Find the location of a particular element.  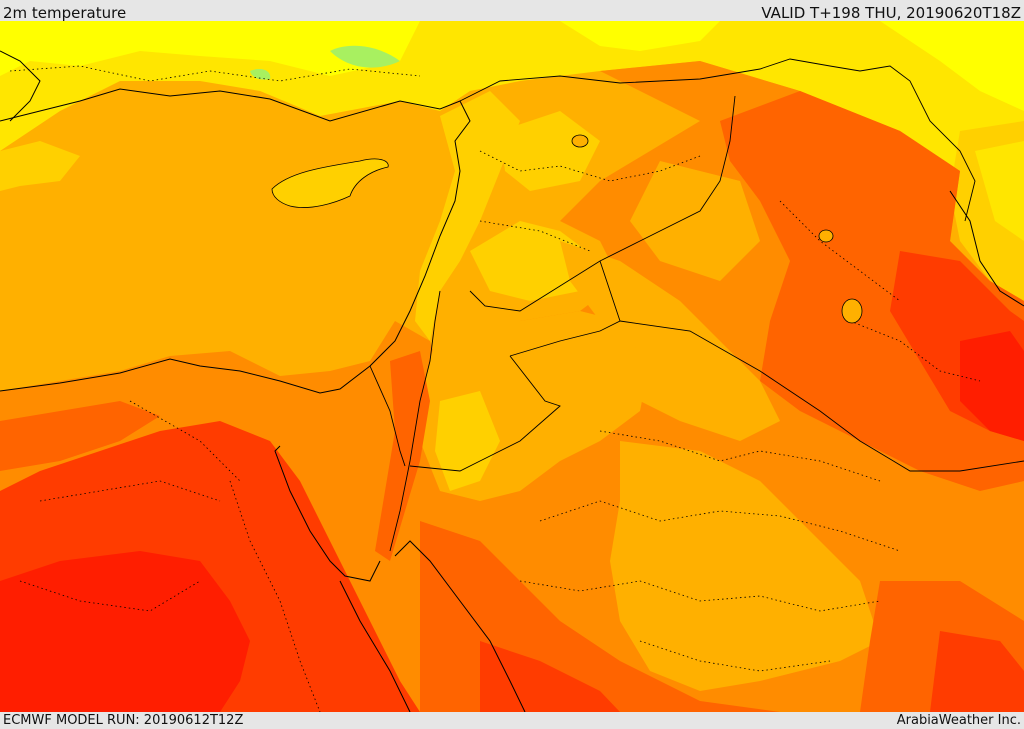

turkey-border is located at coordinates (717, 140).